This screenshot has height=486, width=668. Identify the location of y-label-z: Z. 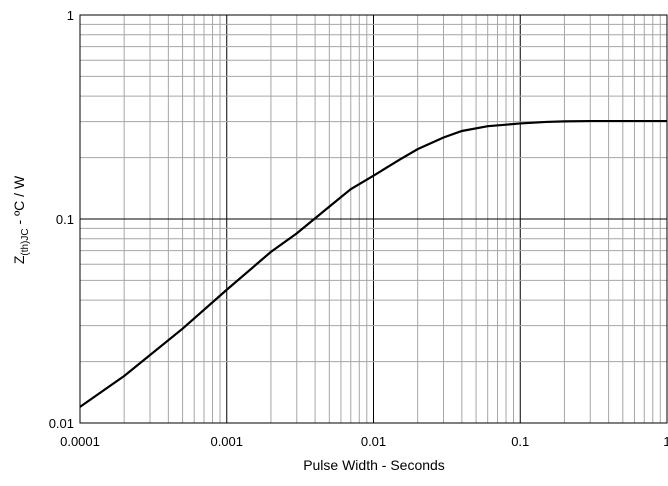
(19, 259).